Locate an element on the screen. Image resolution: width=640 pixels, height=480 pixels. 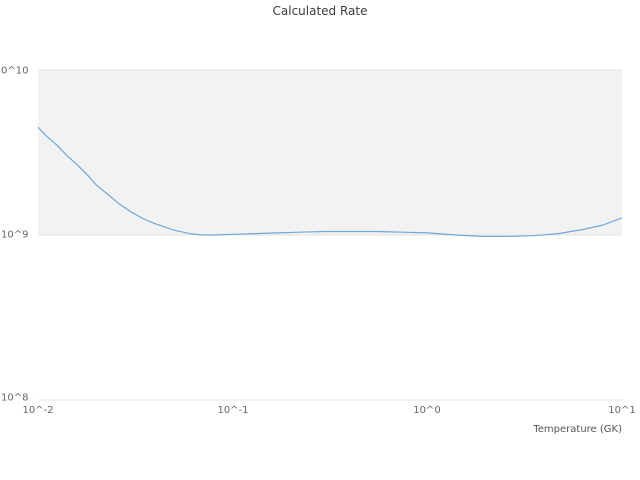
x-tick-1e-2: 10^-2 is located at coordinates (38, 410).